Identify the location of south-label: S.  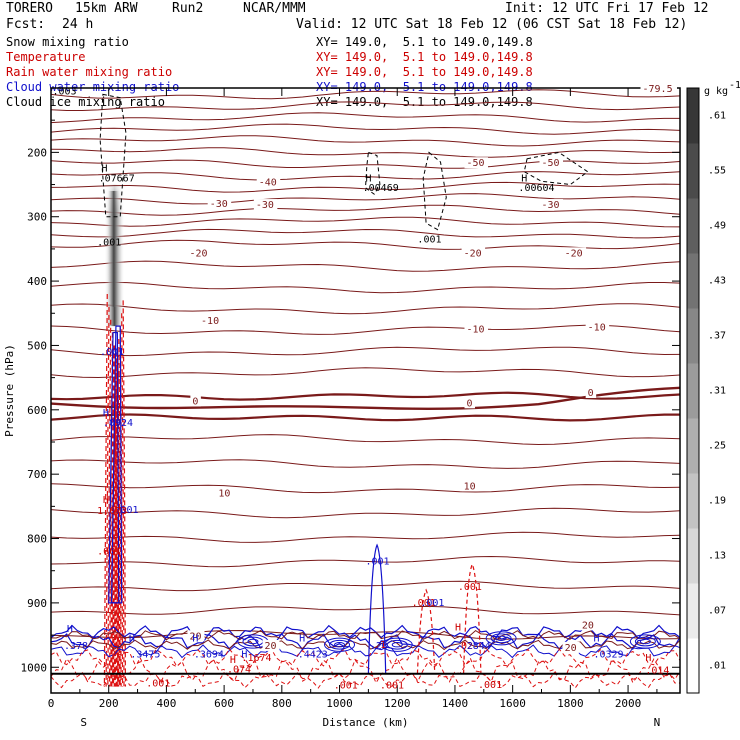
(83, 722).